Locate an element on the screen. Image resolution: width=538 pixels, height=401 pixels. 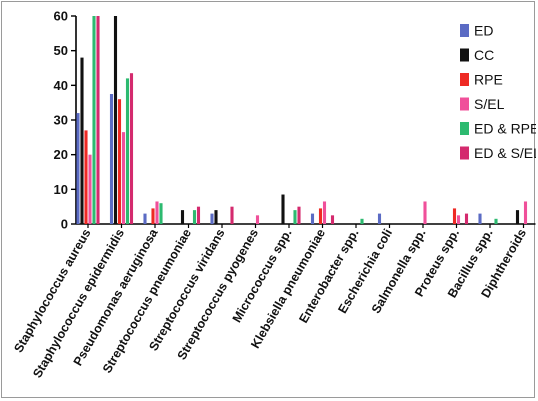
y-tick-label: 60 is located at coordinates (61, 16).